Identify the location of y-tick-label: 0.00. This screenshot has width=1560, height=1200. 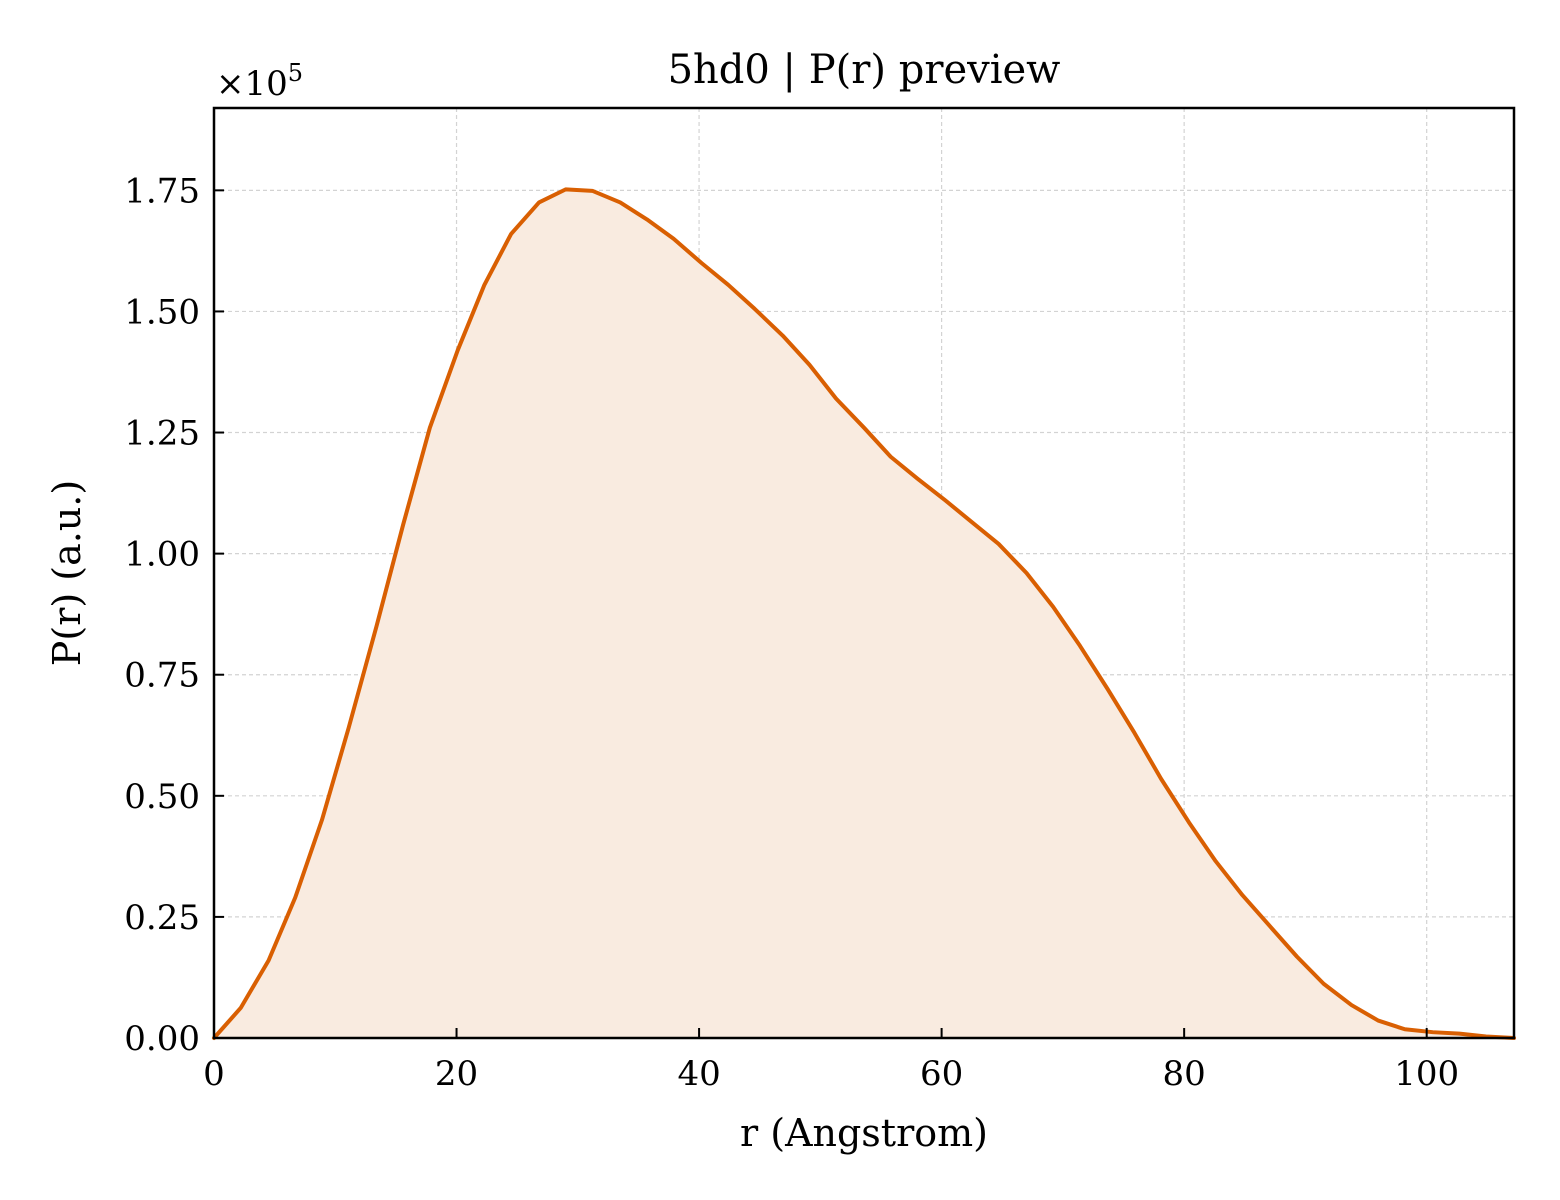
(162, 1039).